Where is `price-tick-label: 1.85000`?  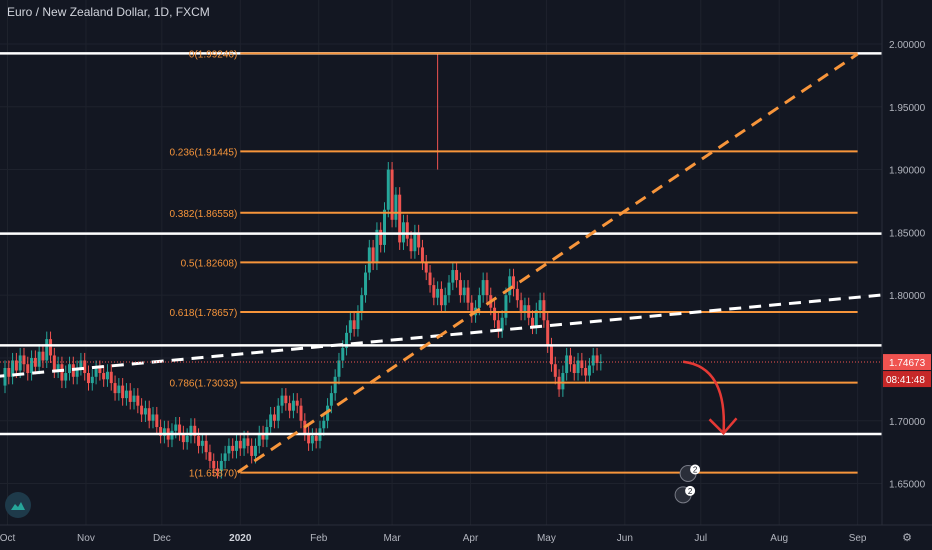 price-tick-label: 1.85000 is located at coordinates (907, 233).